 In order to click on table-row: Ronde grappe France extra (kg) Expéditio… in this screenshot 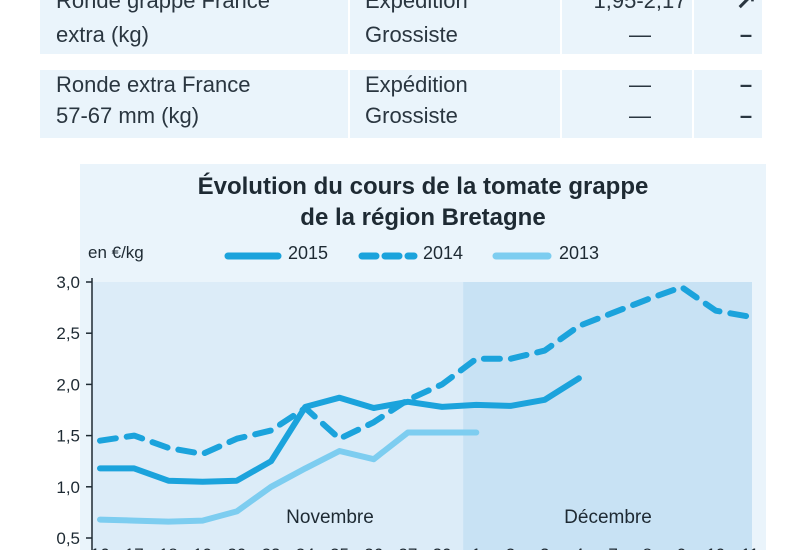, I will do `click(401, 26)`.